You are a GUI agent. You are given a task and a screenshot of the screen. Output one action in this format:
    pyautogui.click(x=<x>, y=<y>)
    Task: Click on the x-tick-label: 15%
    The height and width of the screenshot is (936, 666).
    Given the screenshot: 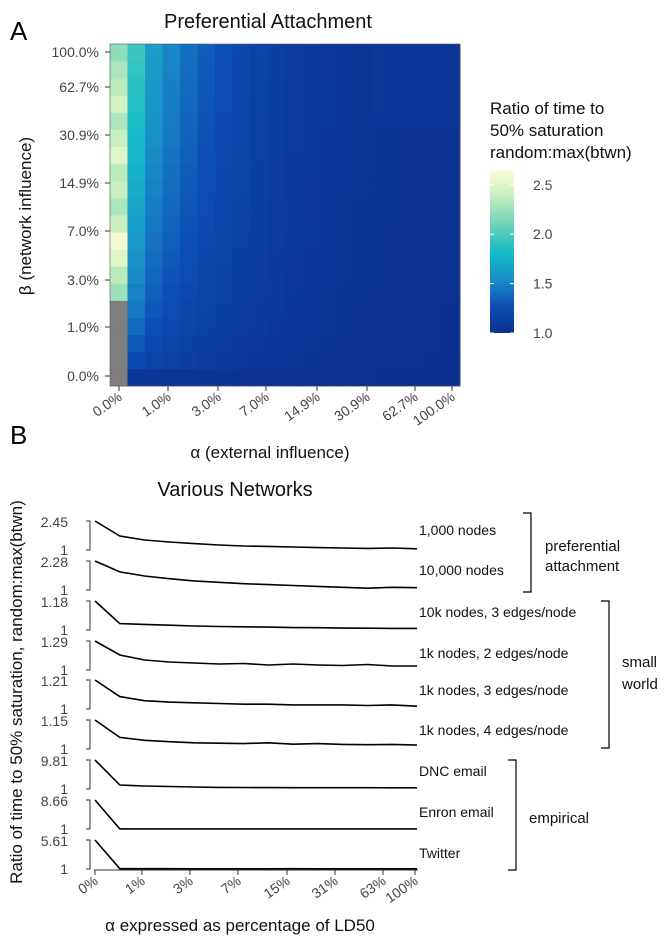 What is the action you would take?
    pyautogui.click(x=277, y=886)
    